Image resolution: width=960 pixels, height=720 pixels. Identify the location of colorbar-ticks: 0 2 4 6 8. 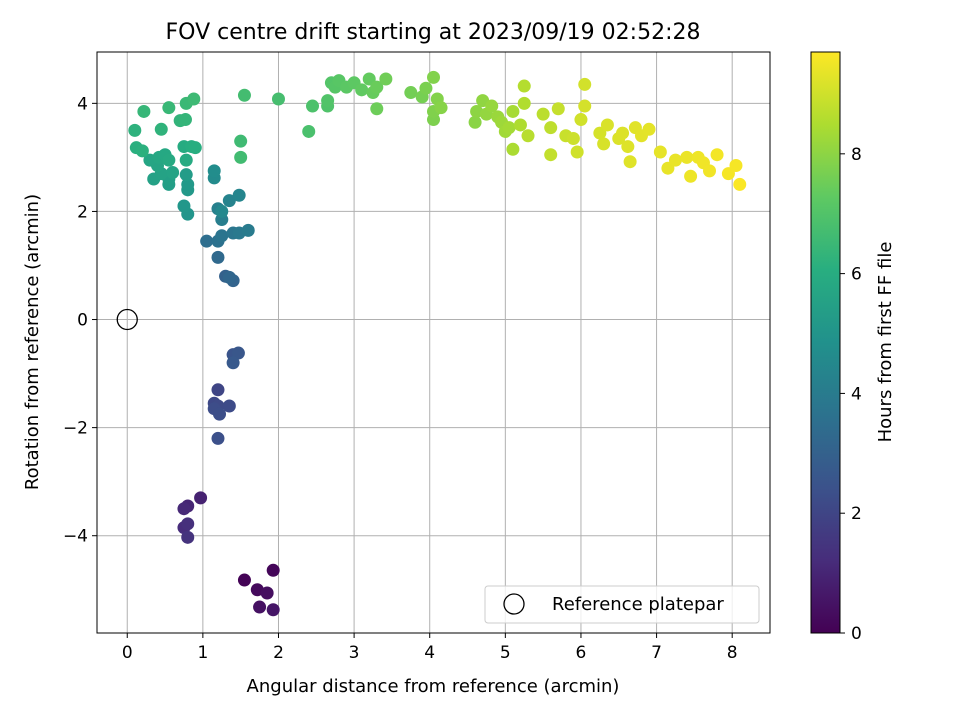
(851, 394).